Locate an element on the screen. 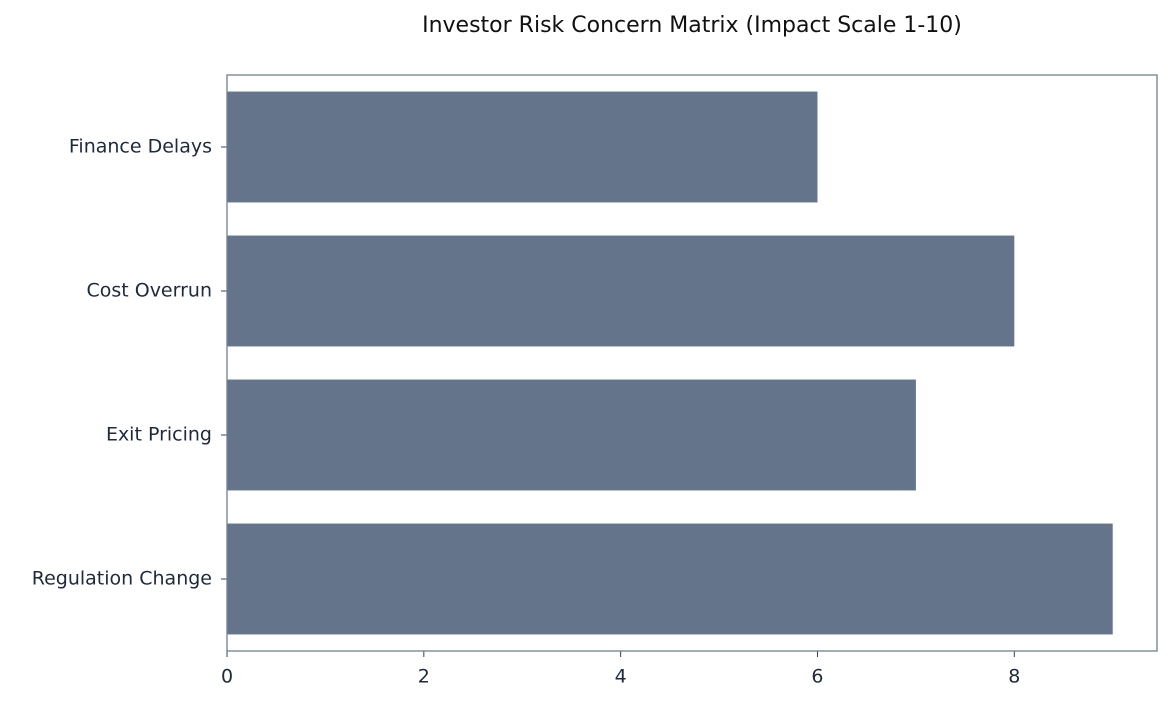 The image size is (1172, 702). x-tick-label: 4 is located at coordinates (621, 677).